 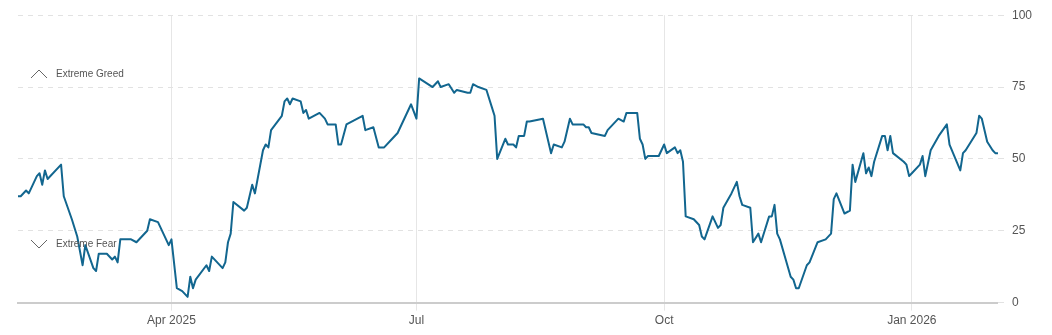 I want to click on x-tick-label: Jul, so click(x=416, y=320).